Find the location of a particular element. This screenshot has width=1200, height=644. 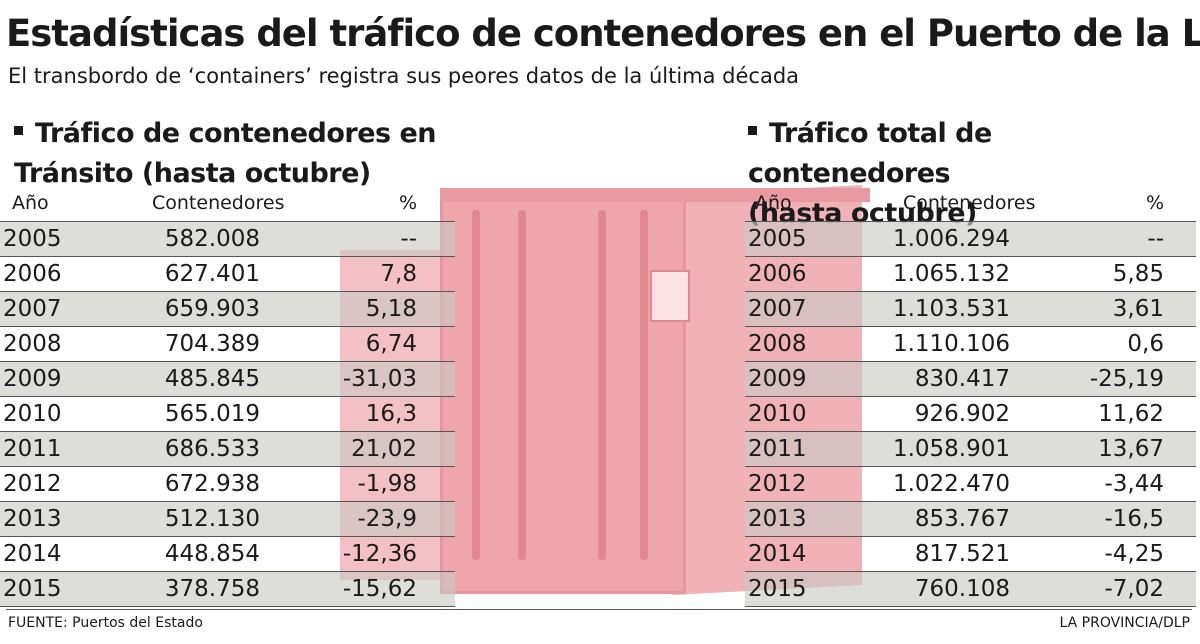

containers-cell: 659.903 is located at coordinates (212, 309).